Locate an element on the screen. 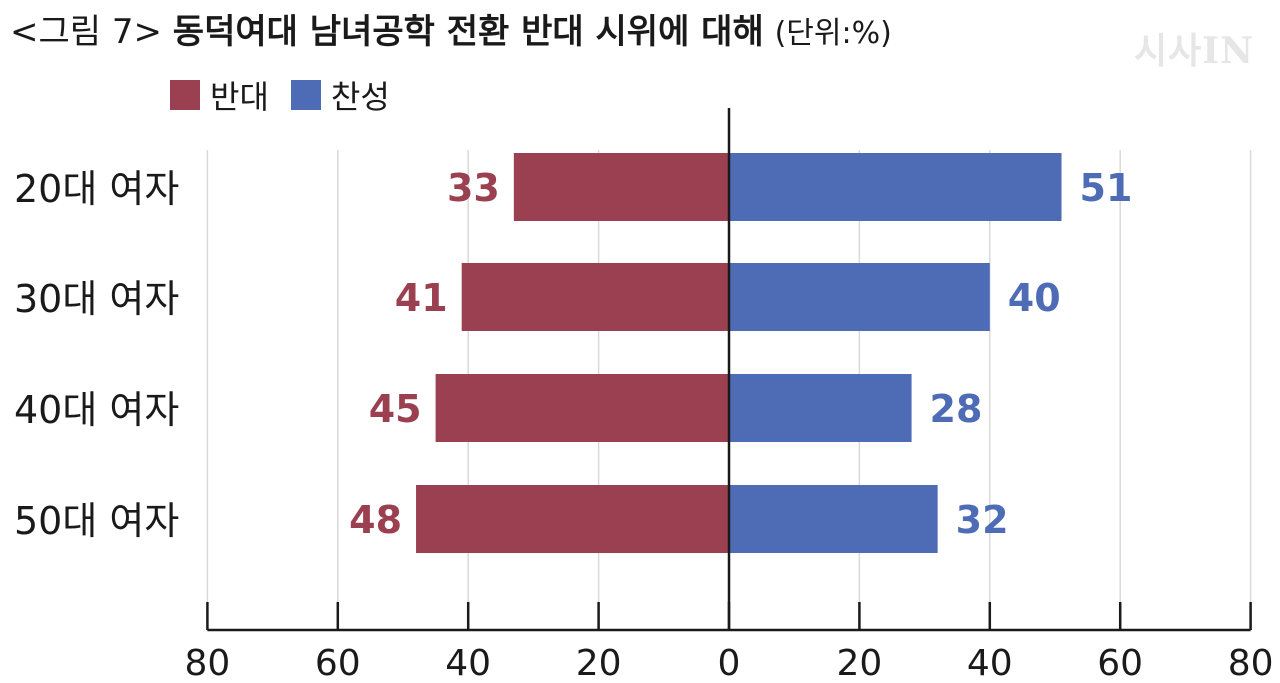 This screenshot has height=683, width=1280. data-label-support: 28 is located at coordinates (956, 409).